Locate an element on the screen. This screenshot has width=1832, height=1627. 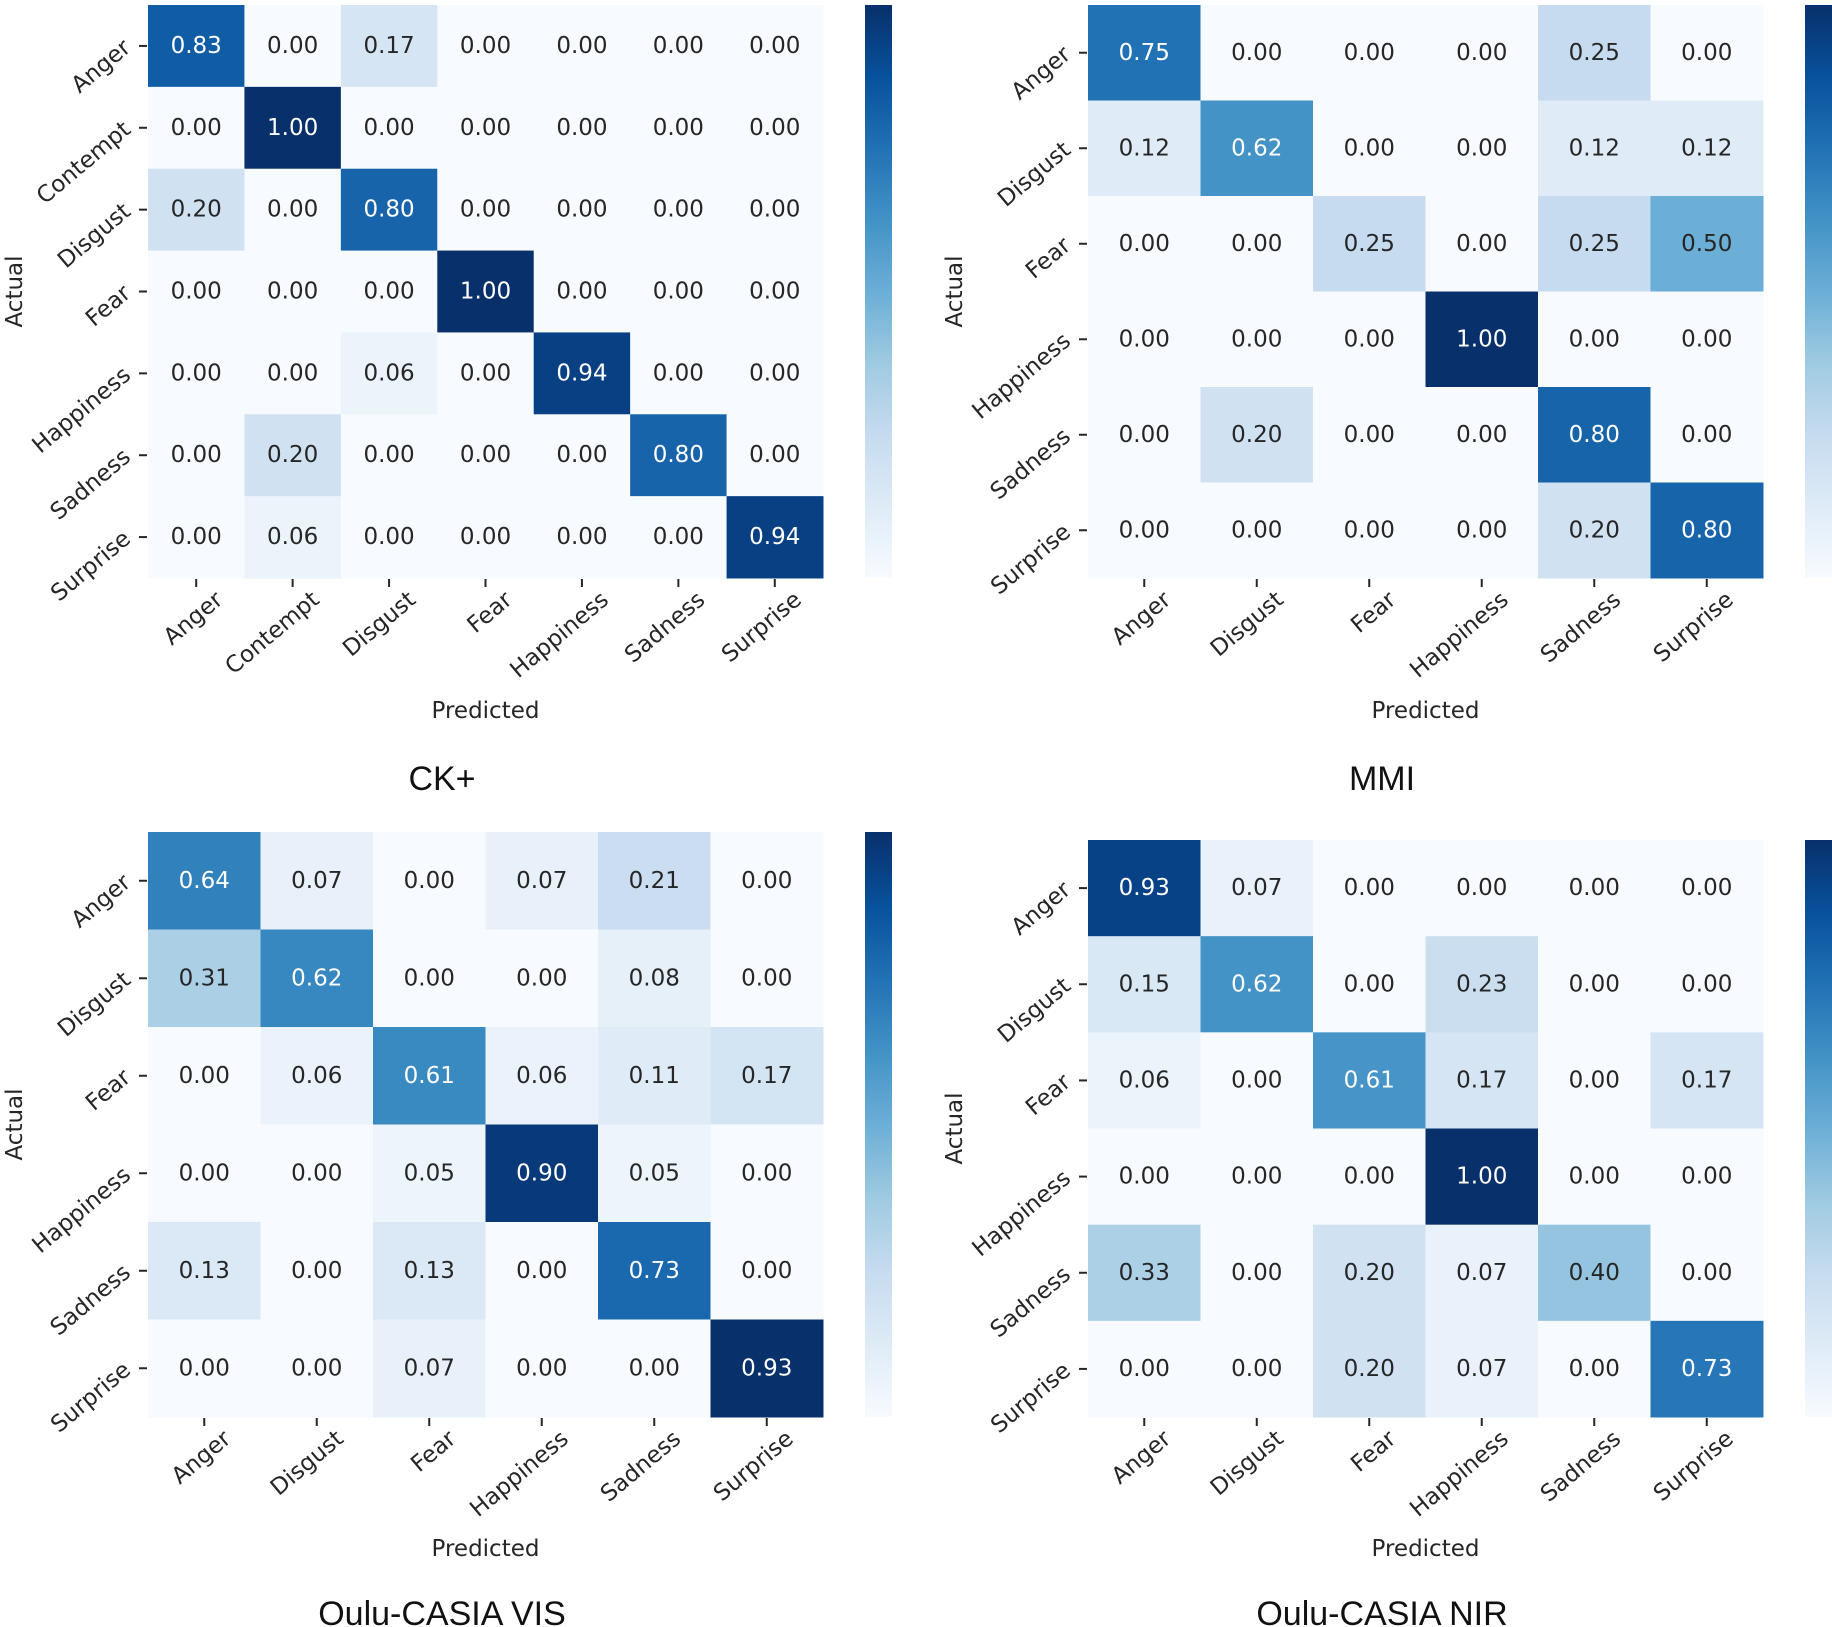
y-tick-label-disgust: Disgust is located at coordinates (1034, 1010).